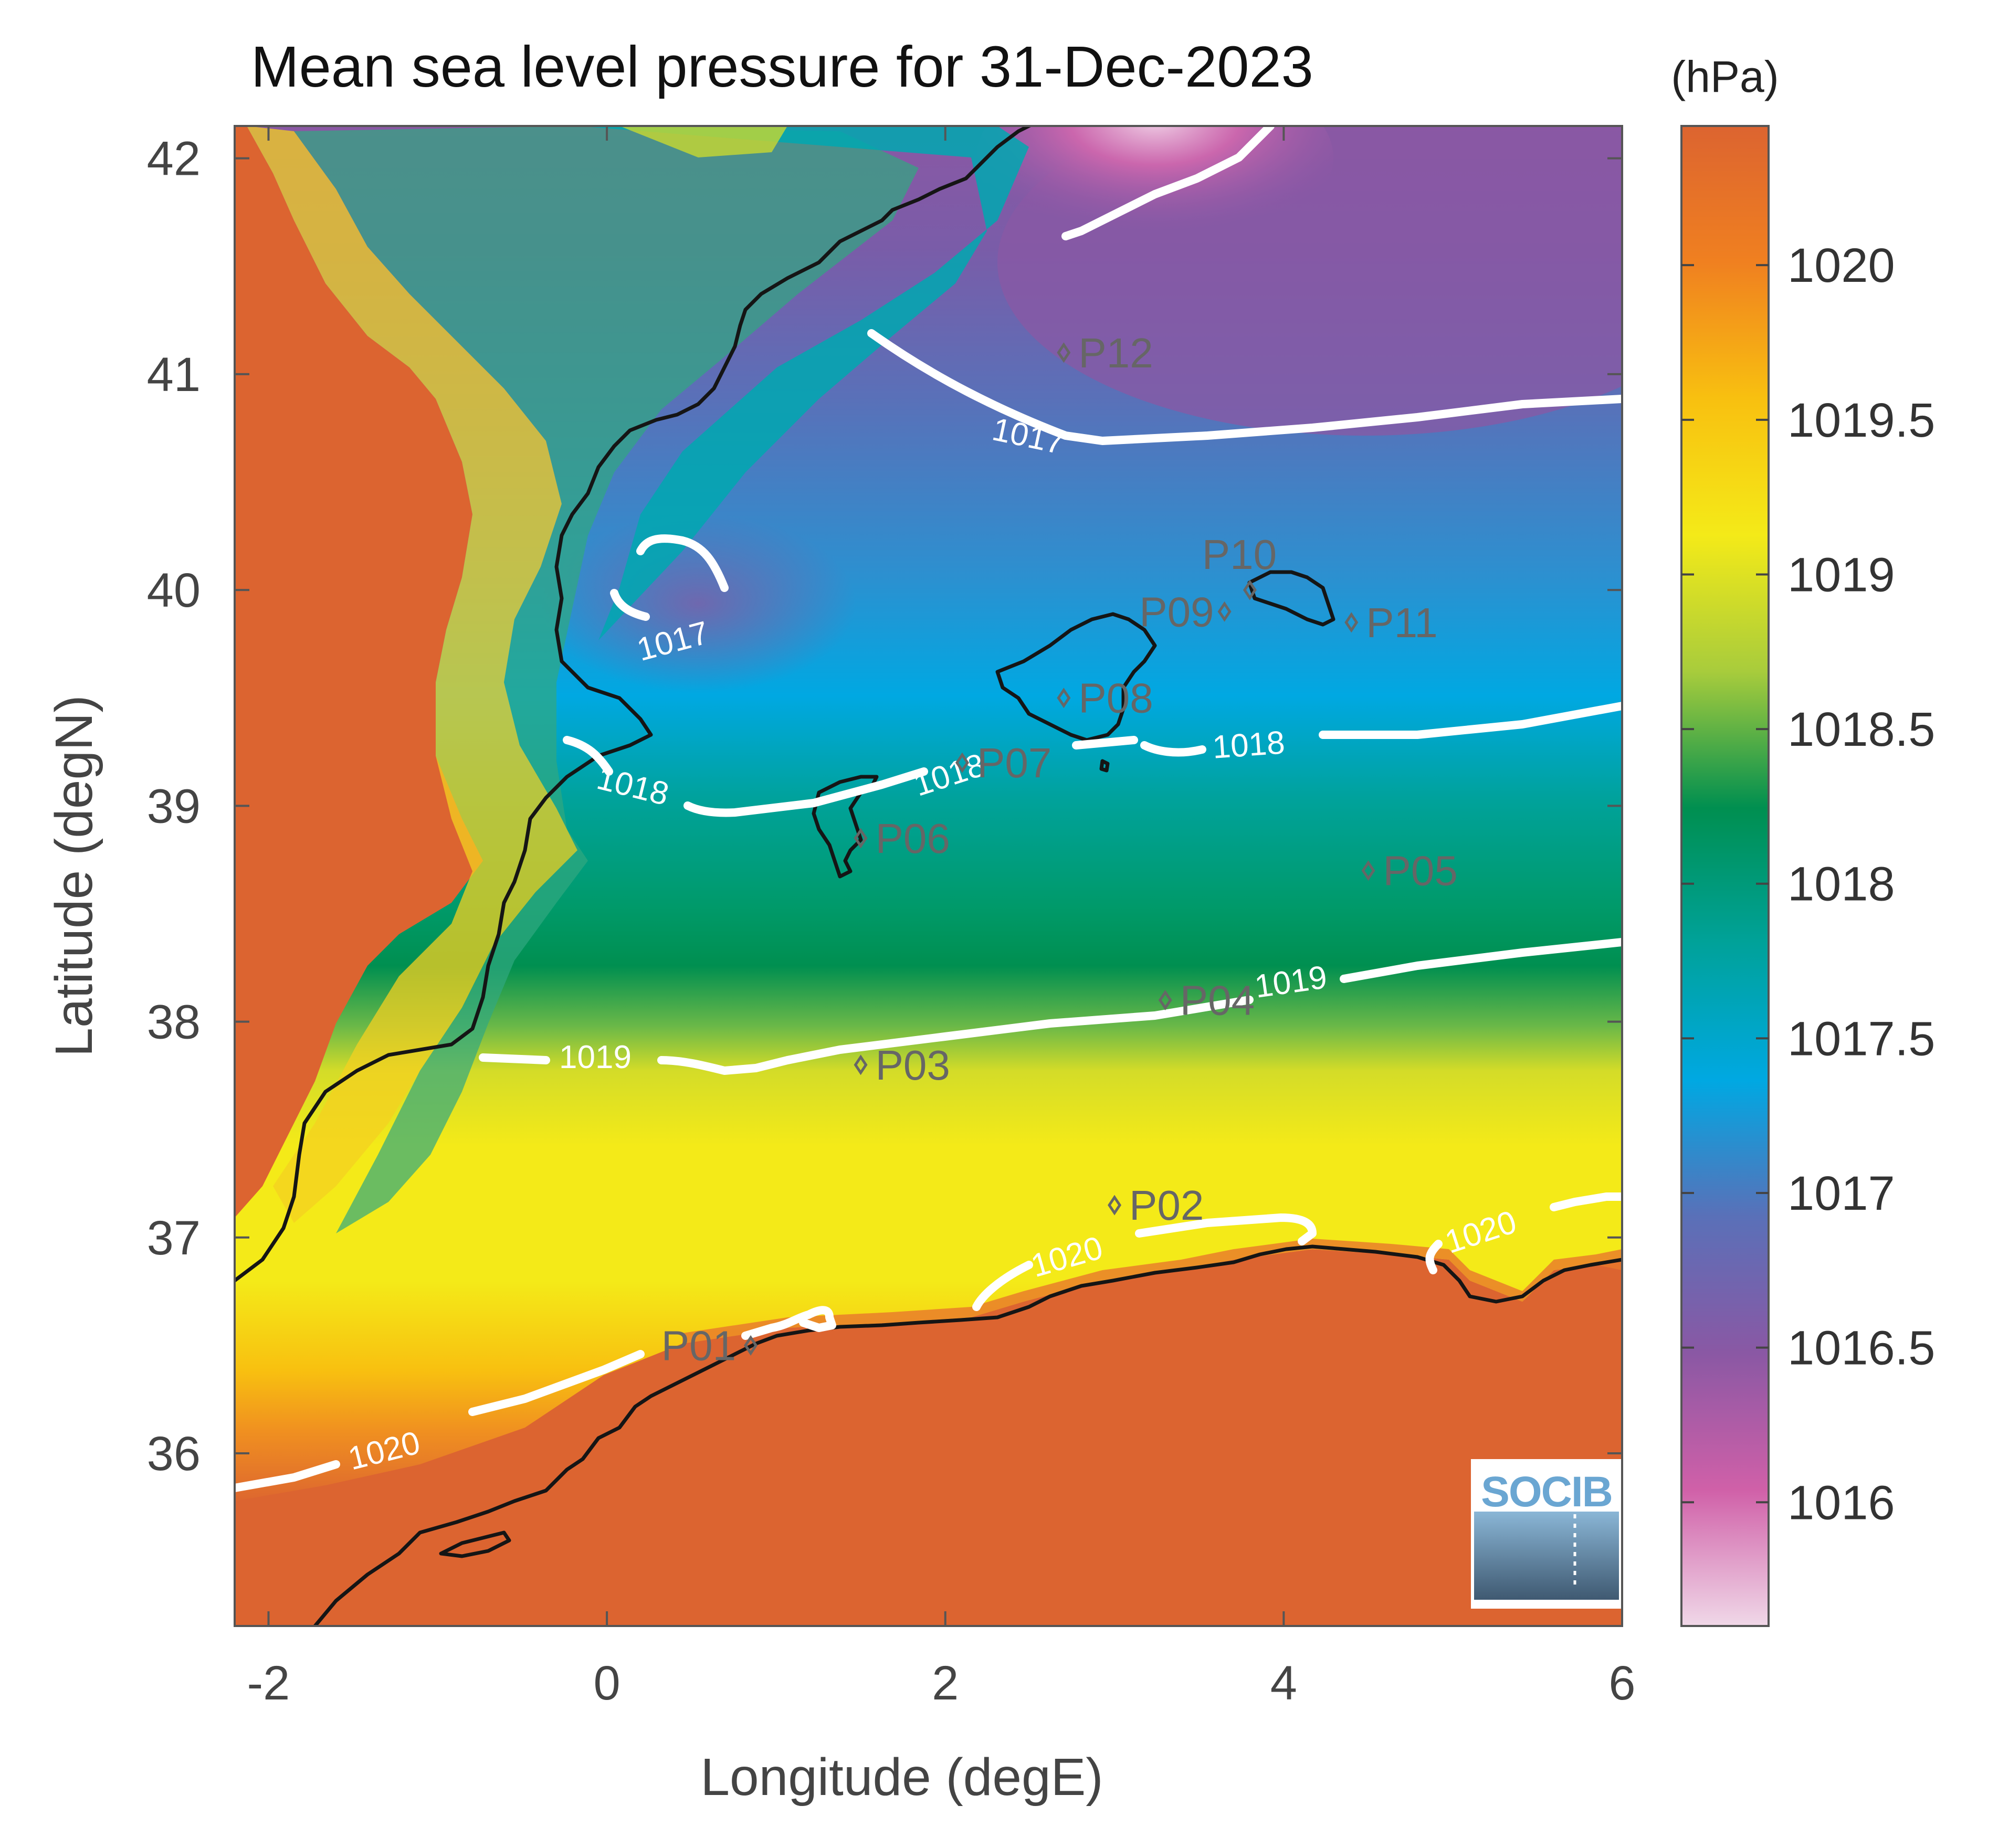  What do you see at coordinates (1841, 265) in the screenshot?
I see `colorbar-tick-label: 1020` at bounding box center [1841, 265].